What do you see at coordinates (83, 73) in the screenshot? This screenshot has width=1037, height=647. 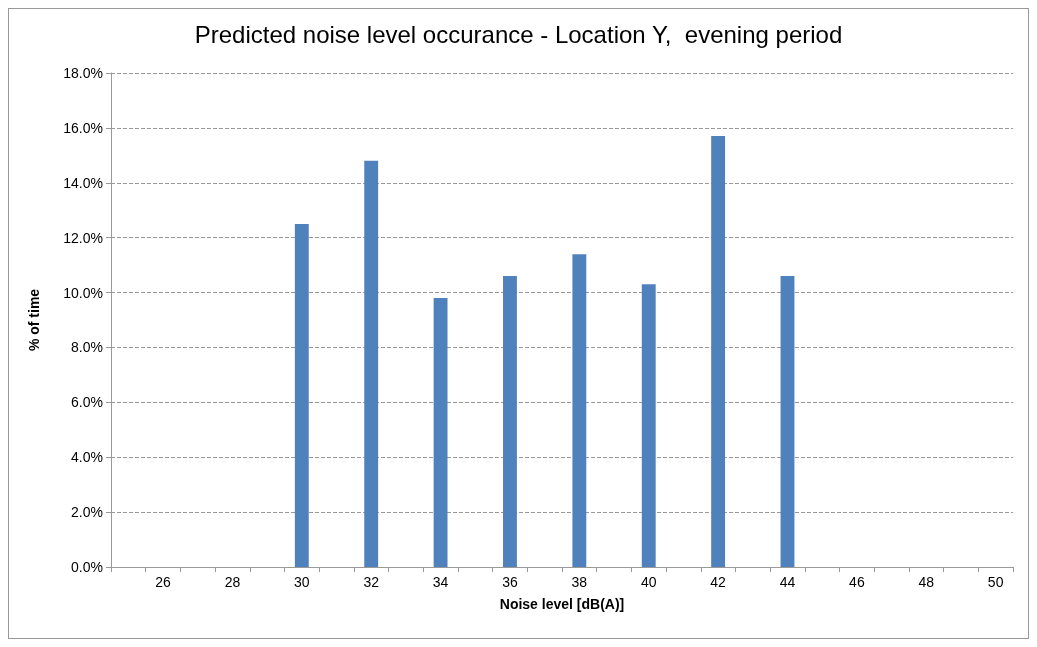 I see `y-tick-label: 18.0%` at bounding box center [83, 73].